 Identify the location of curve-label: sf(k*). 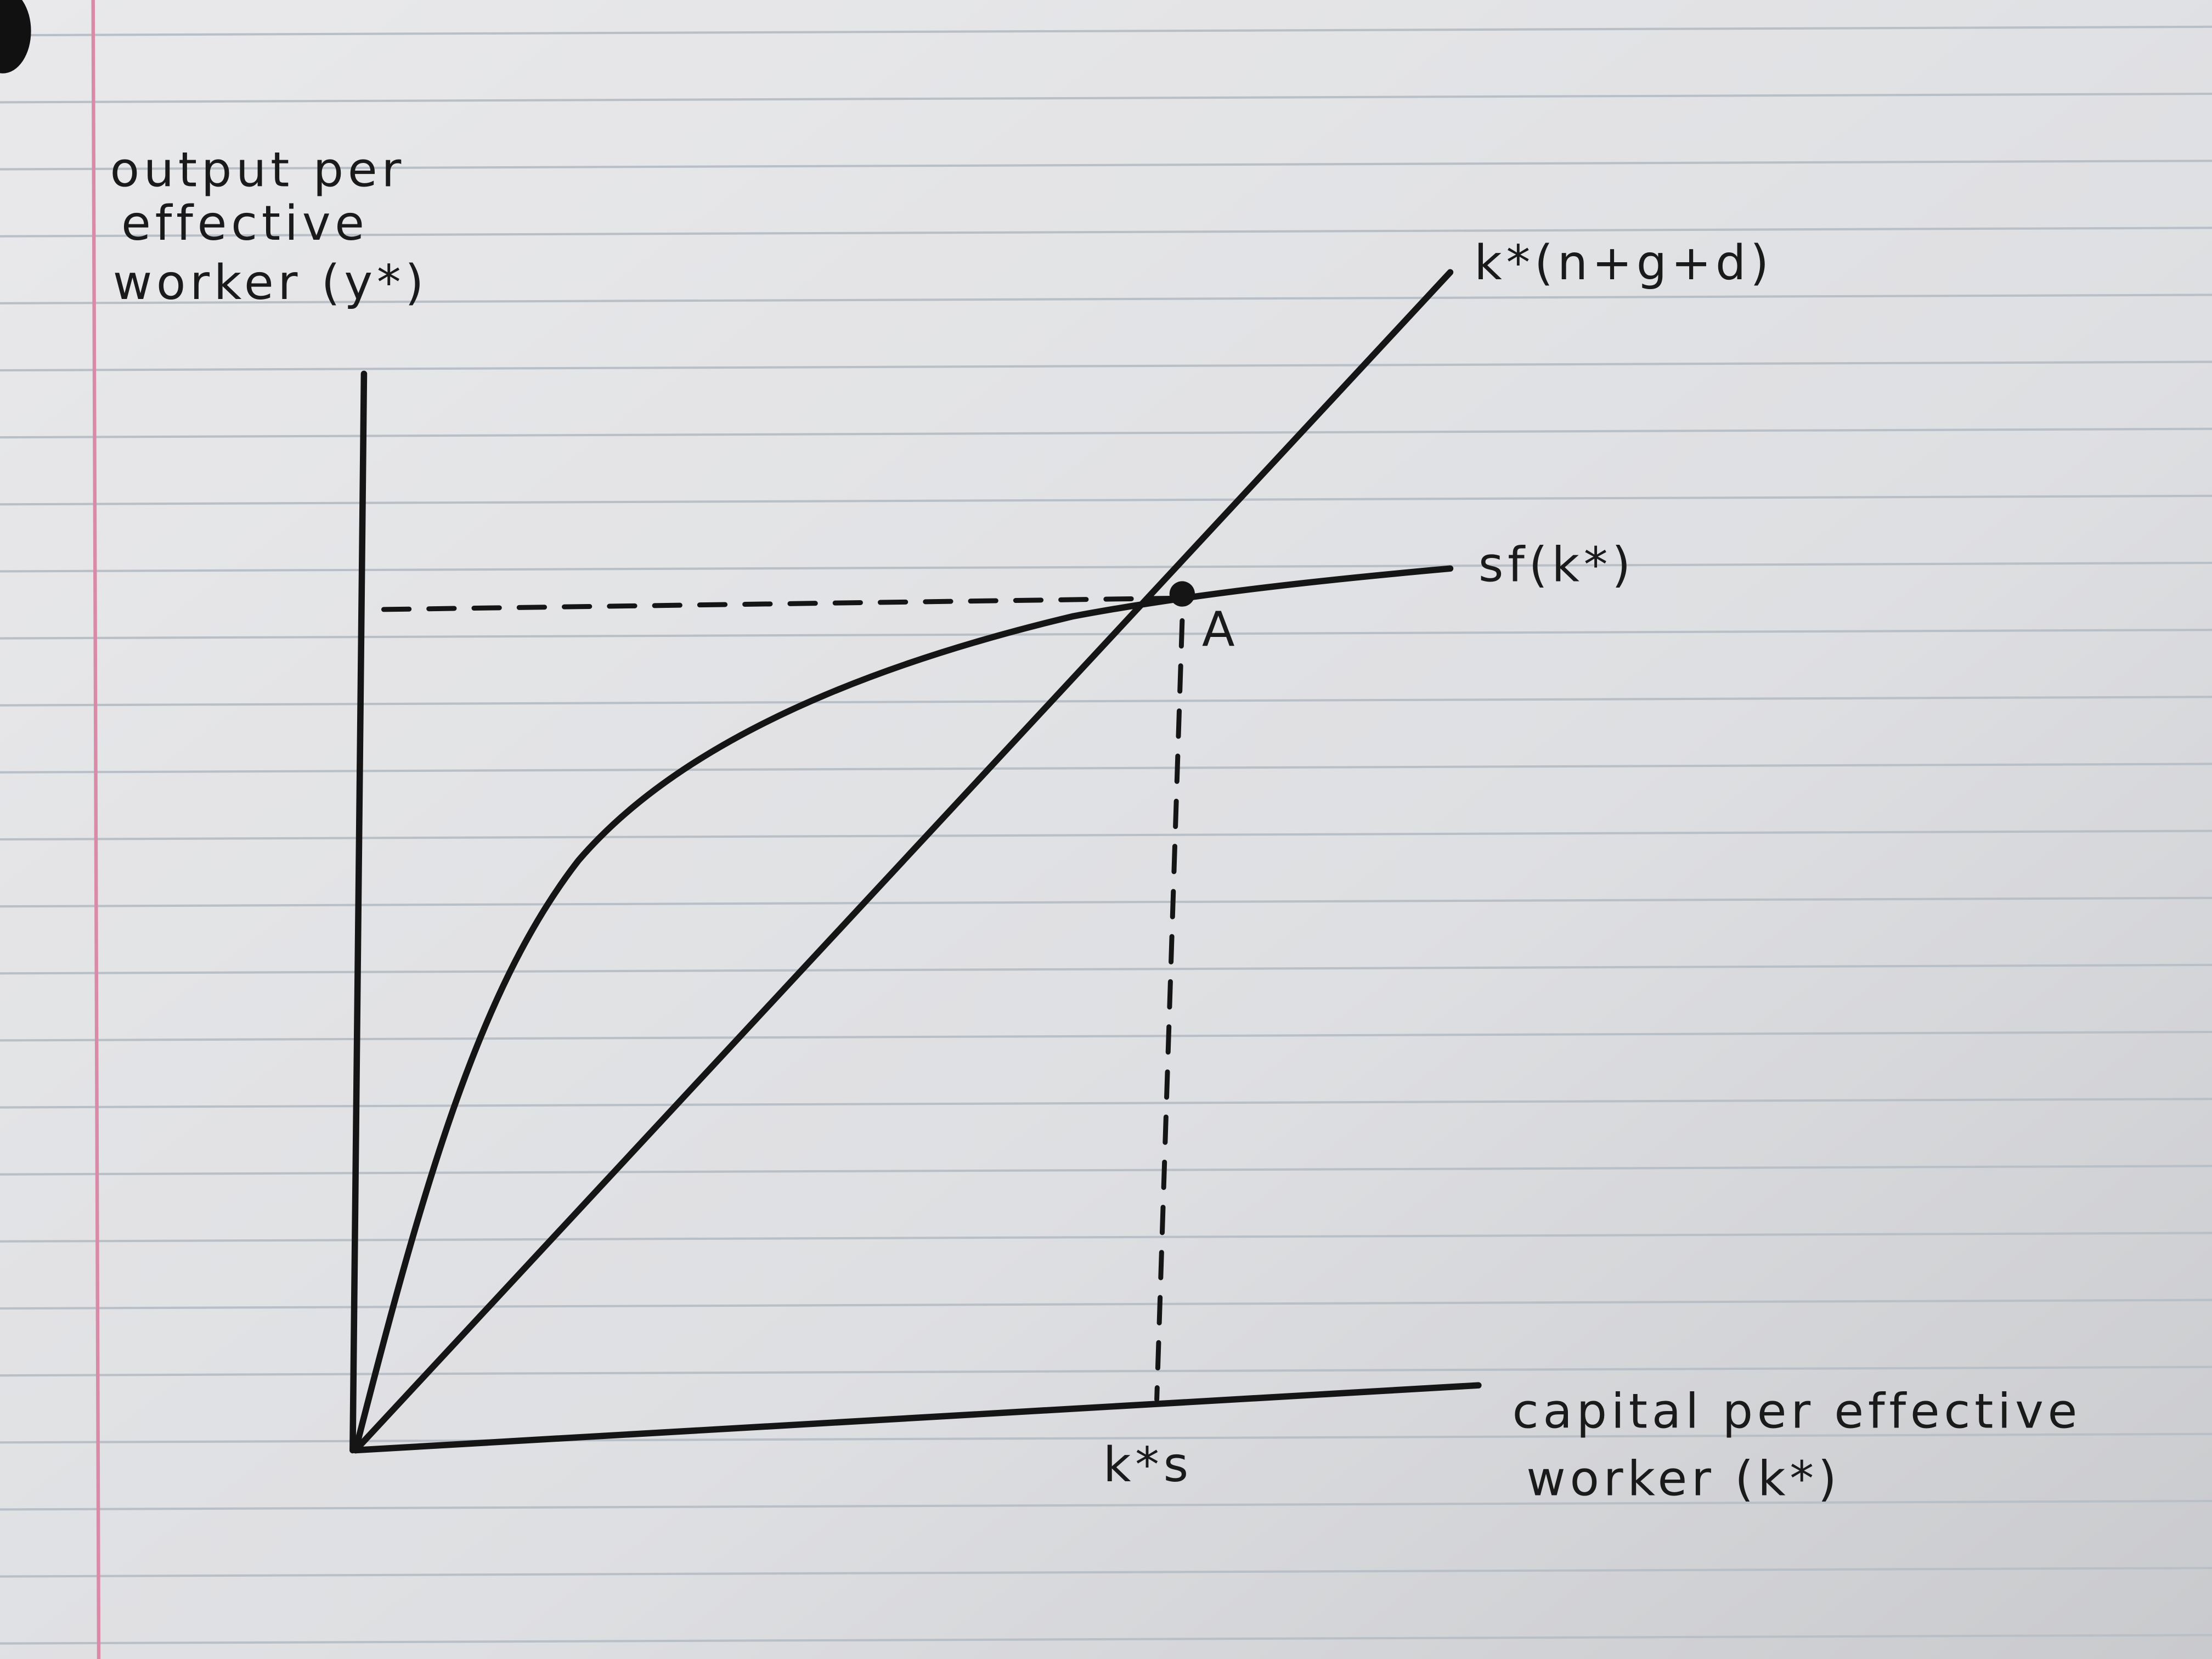
(1557, 565).